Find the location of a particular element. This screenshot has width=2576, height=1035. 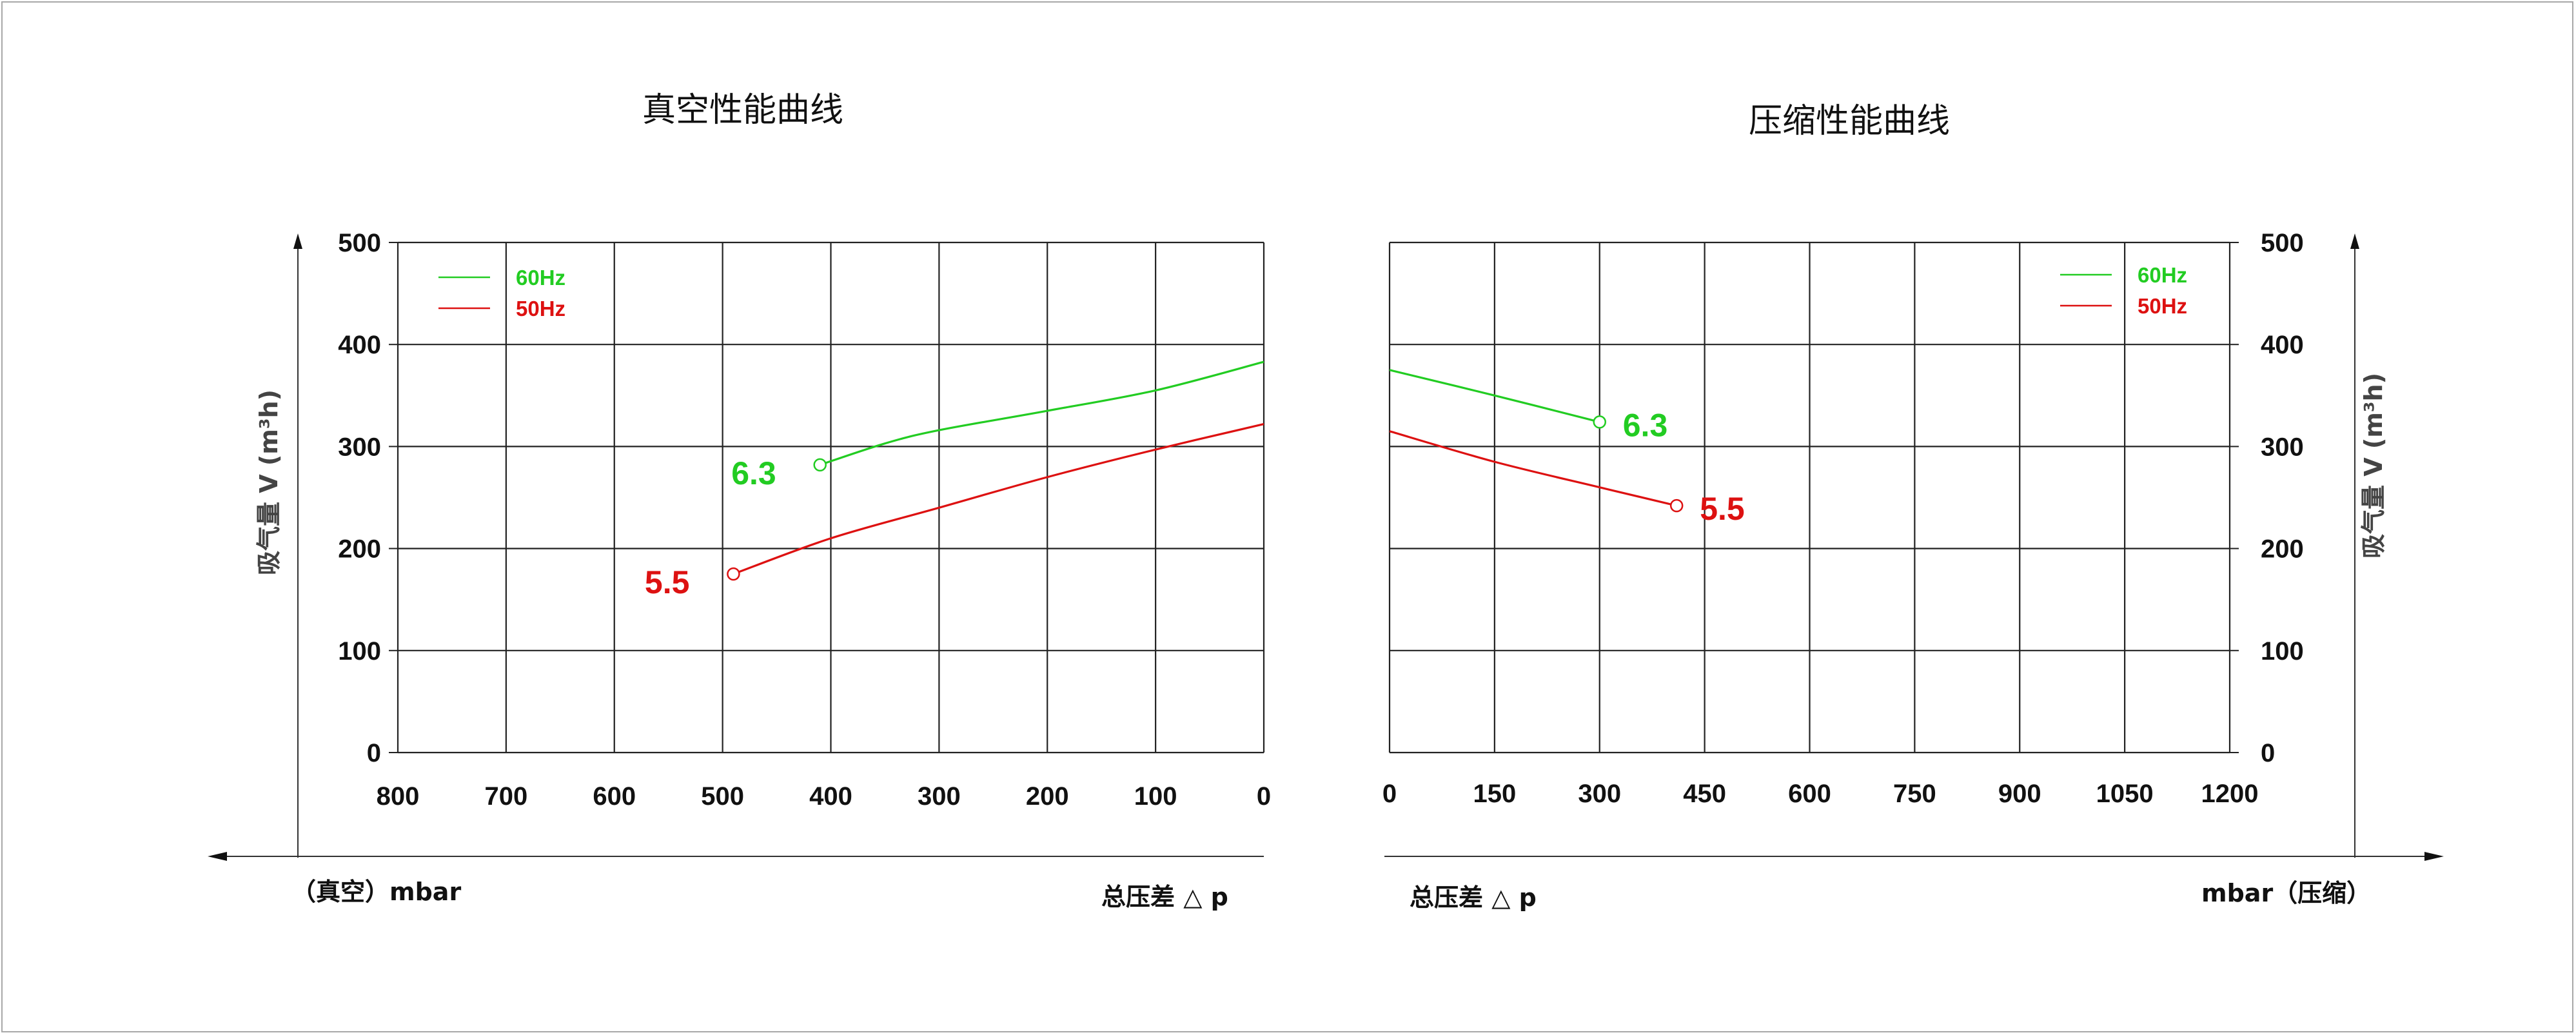

vacuum-chart-title: 真空性能曲线 is located at coordinates (743, 110).